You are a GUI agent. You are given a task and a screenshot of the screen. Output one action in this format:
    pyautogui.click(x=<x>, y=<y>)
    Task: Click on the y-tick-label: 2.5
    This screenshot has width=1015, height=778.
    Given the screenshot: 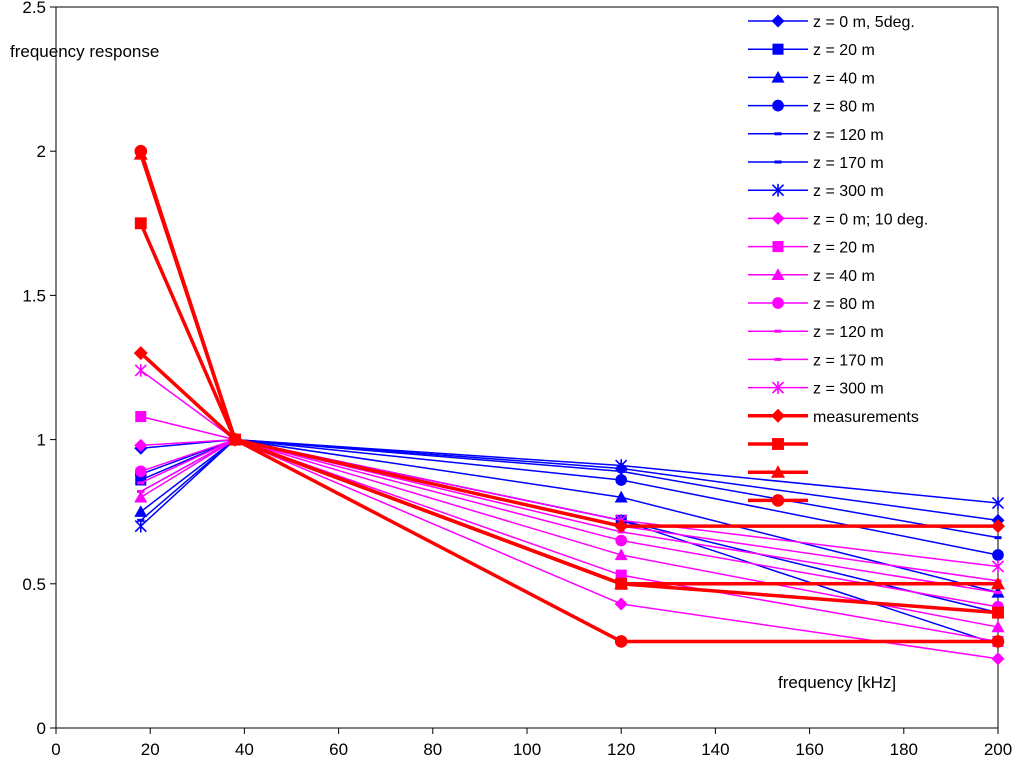 What is the action you would take?
    pyautogui.click(x=34, y=8)
    